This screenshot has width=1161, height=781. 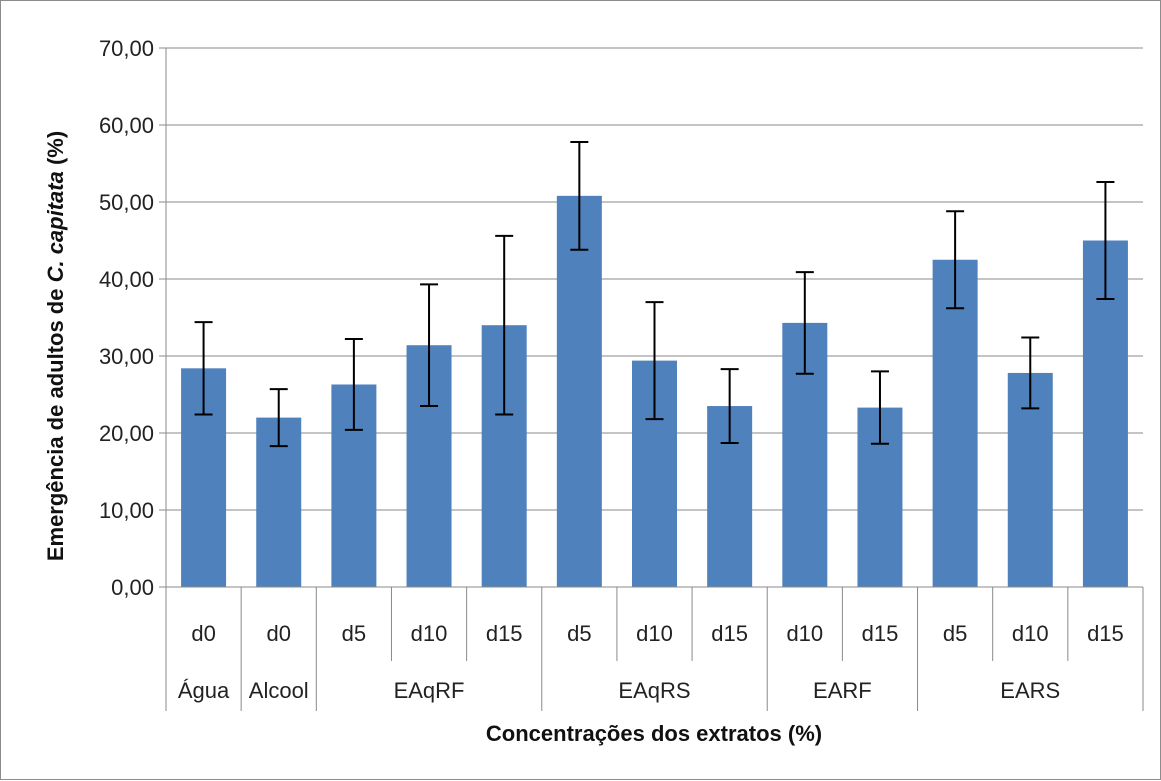 I want to click on y-axis-title: Emergência de adultos de C. capitata (%), so click(x=55, y=346).